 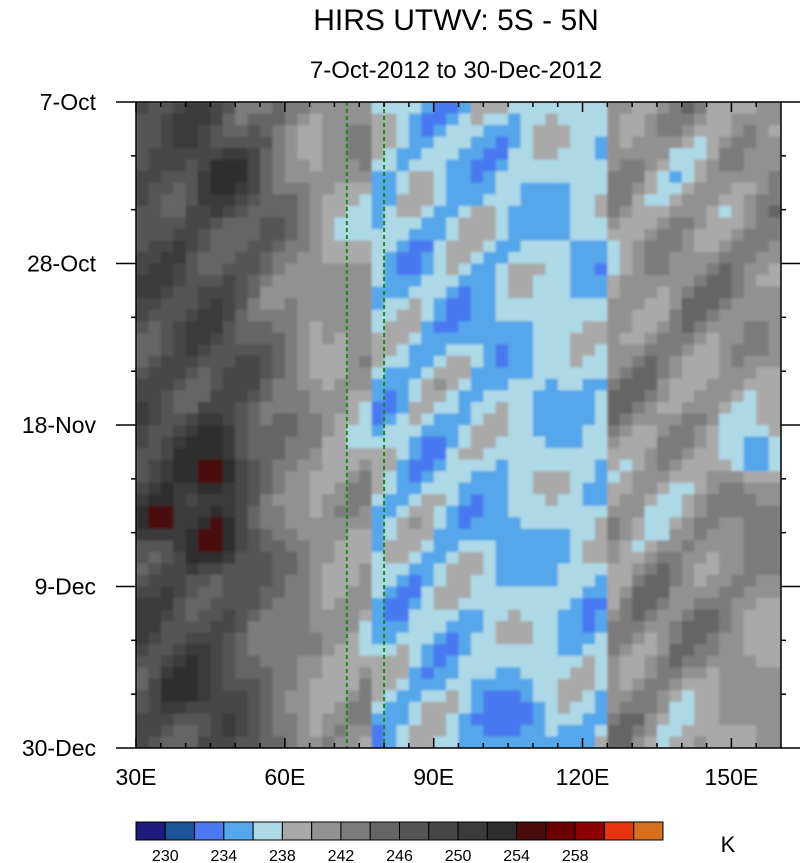 I want to click on chart-title: HIRS UTWV: 5S - 5N, so click(x=456, y=20).